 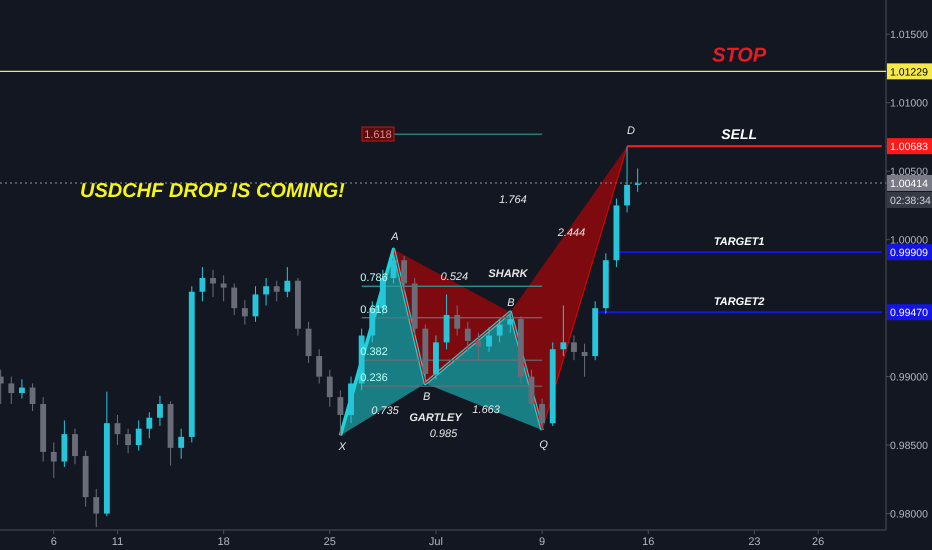 What do you see at coordinates (909, 446) in the screenshot?
I see `y-tick-label: 0.98500` at bounding box center [909, 446].